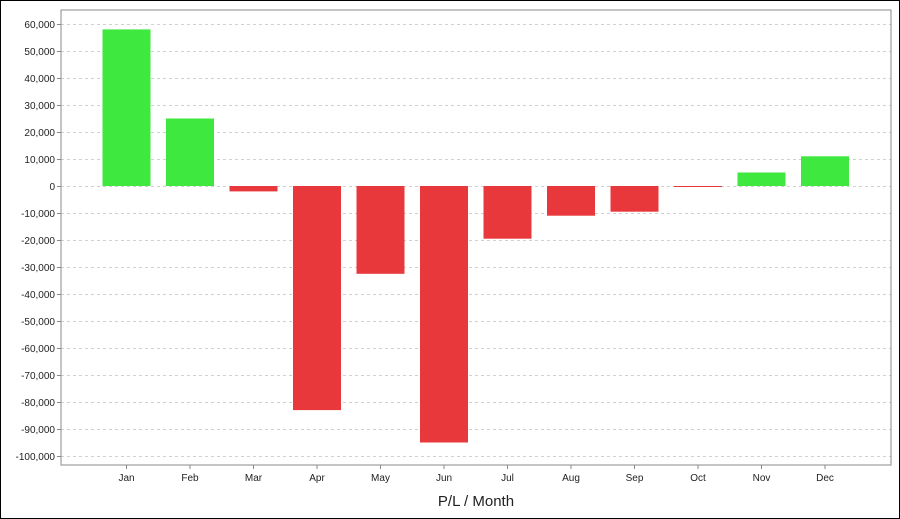  What do you see at coordinates (38, 295) in the screenshot?
I see `y-tick-label: -40,000` at bounding box center [38, 295].